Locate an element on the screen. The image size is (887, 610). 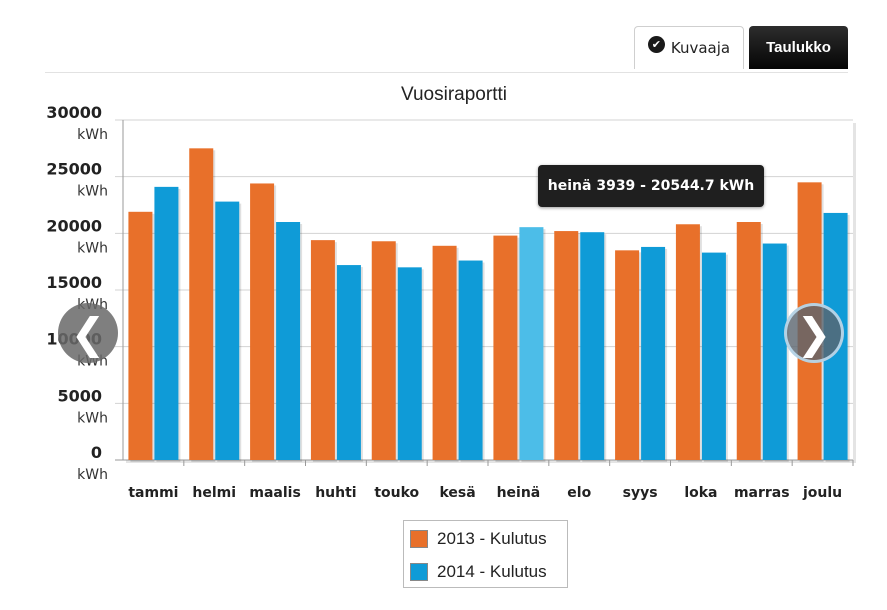
chart-title: Vuosiraportti is located at coordinates (454, 94).